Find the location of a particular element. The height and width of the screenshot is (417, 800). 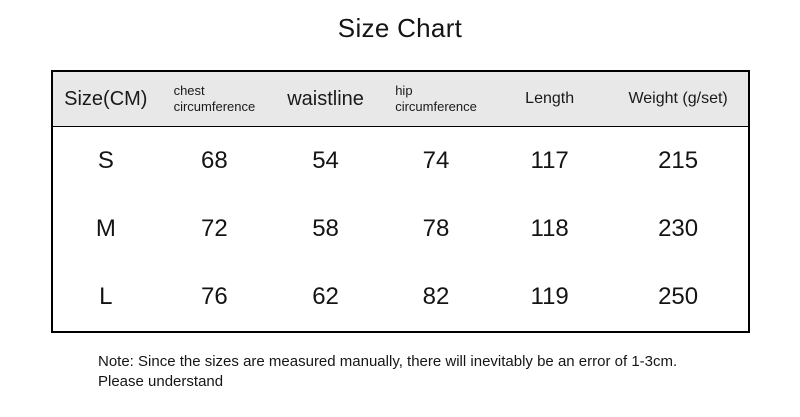

hip-value: 78 is located at coordinates (436, 229).